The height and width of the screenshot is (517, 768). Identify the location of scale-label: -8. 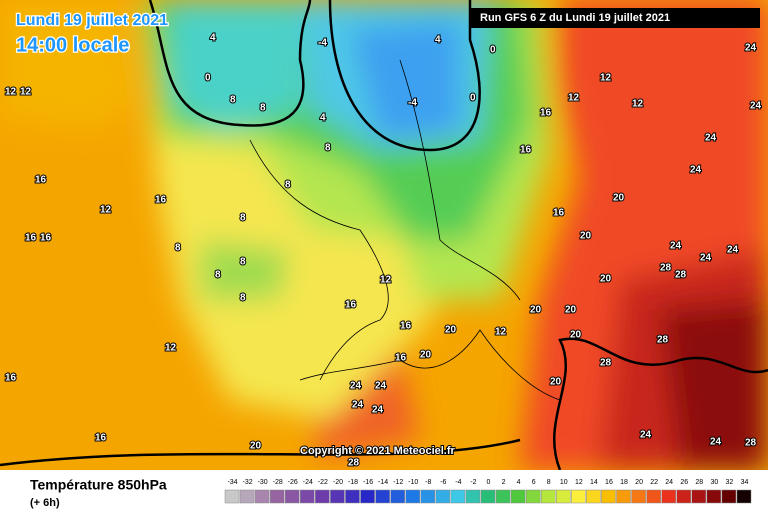
(428, 482).